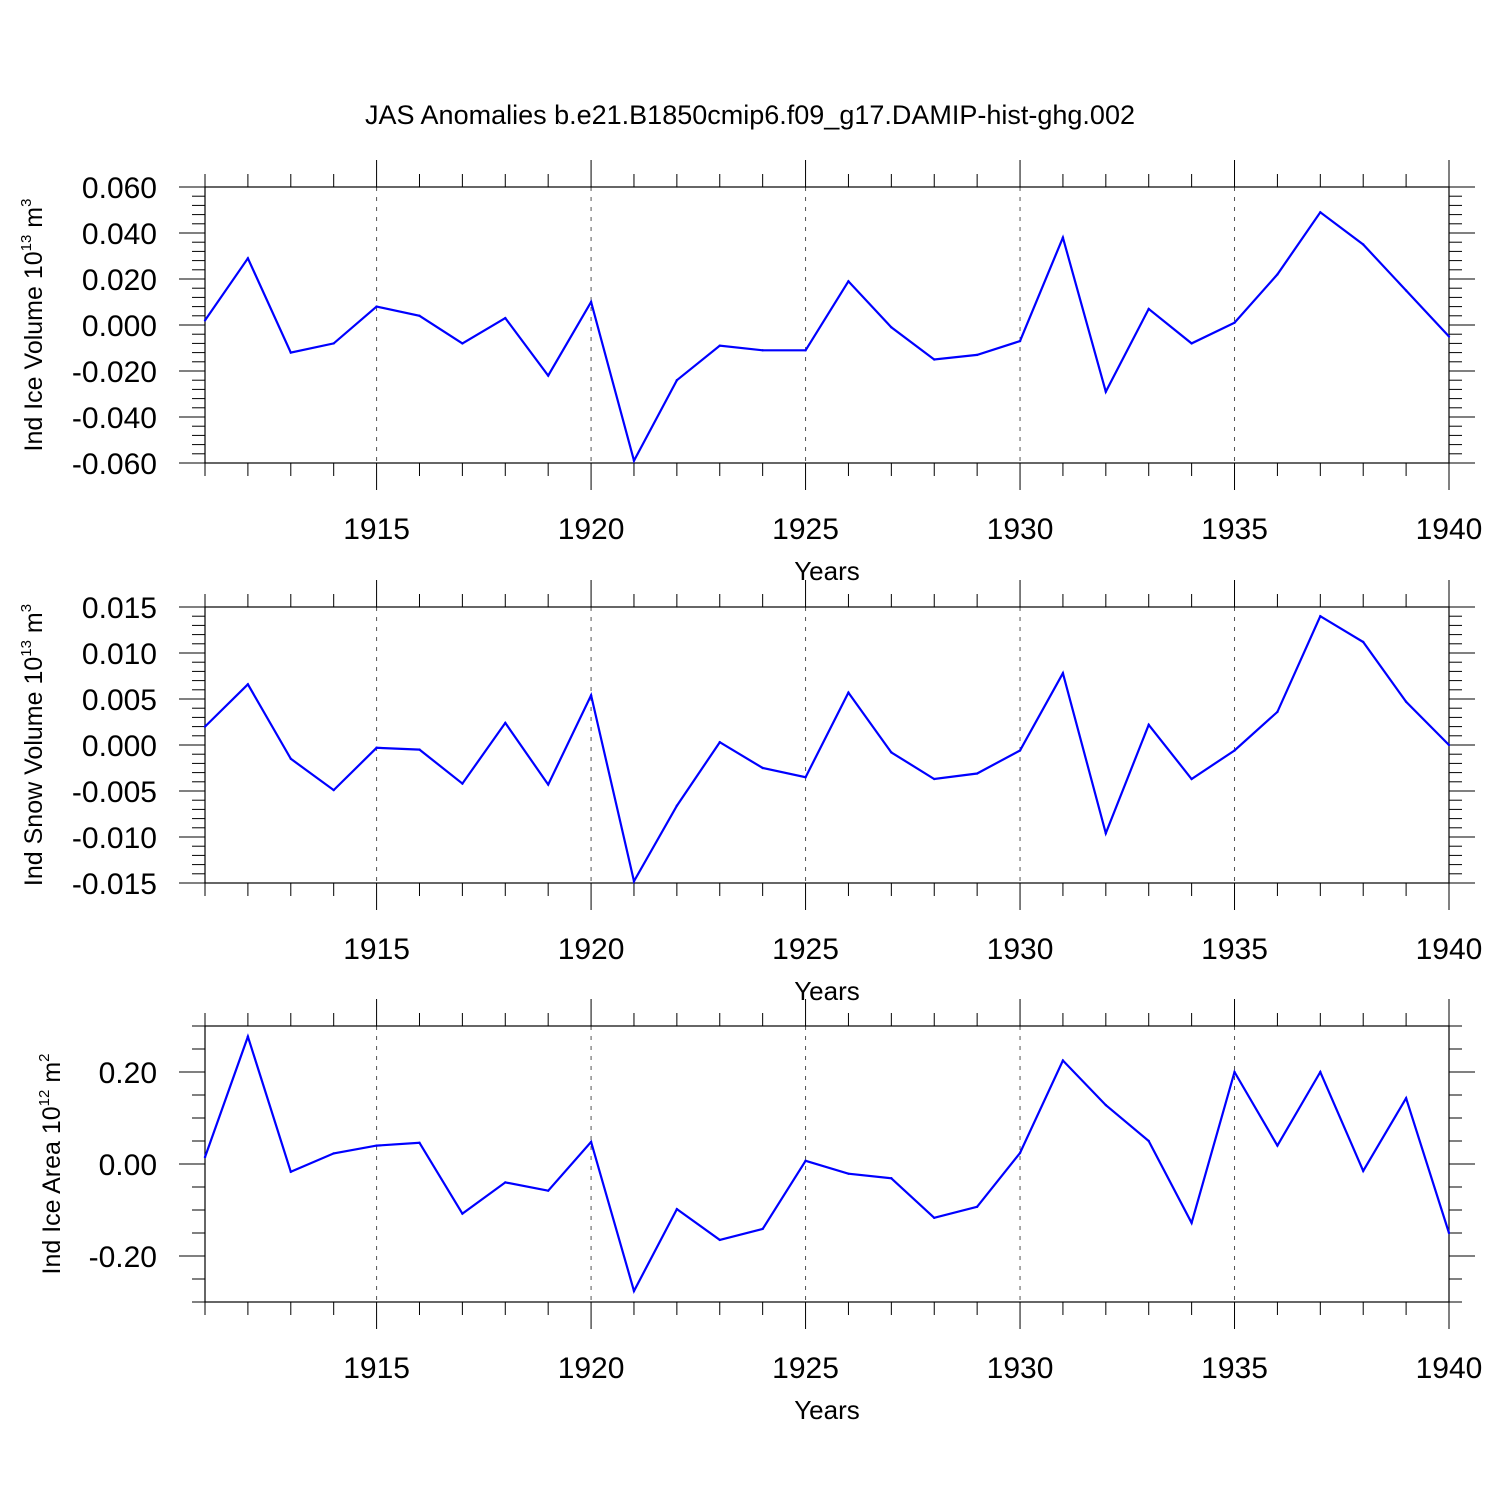 Image resolution: width=1500 pixels, height=1500 pixels. Describe the element at coordinates (114, 884) in the screenshot. I see `y-tick-label: -0.015` at that location.